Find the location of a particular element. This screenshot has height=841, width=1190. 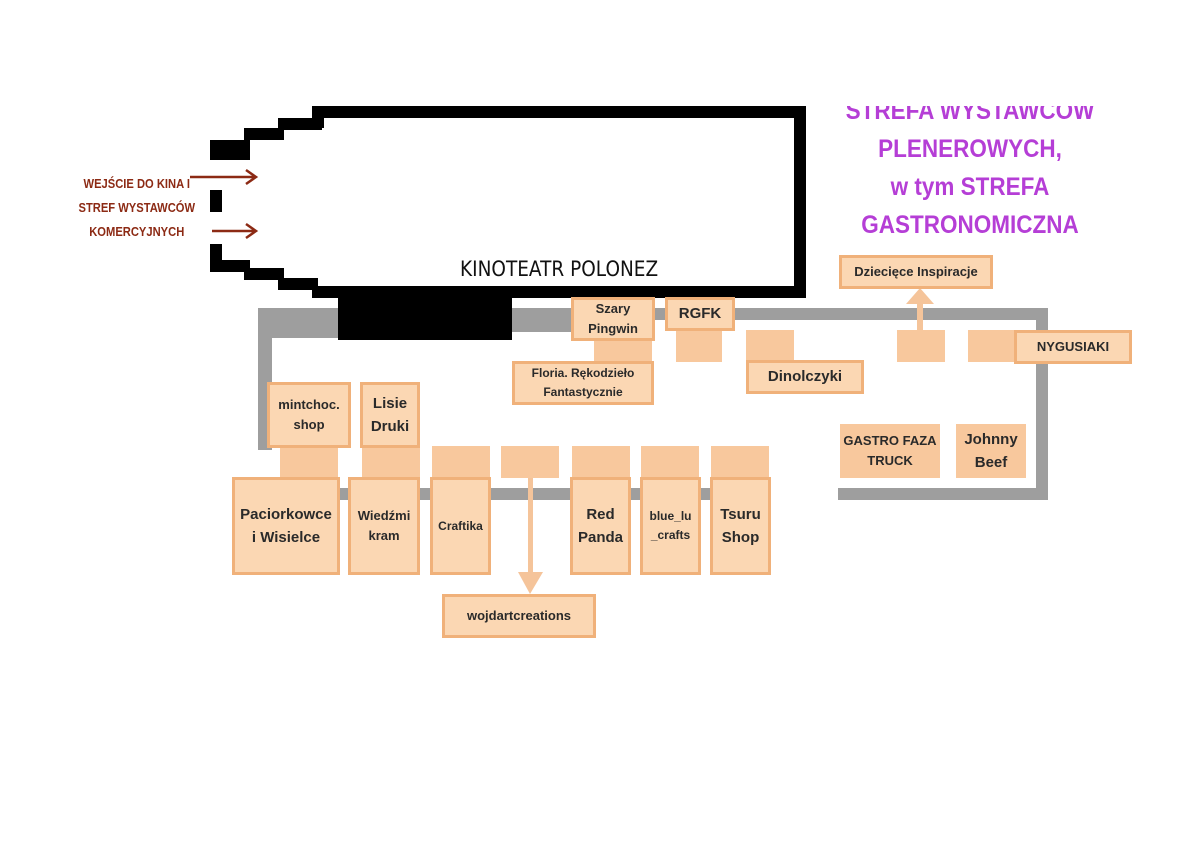

booth-paciorkowce-i-wisielce: Paciorkowce i Wisielce is located at coordinates (286, 526).